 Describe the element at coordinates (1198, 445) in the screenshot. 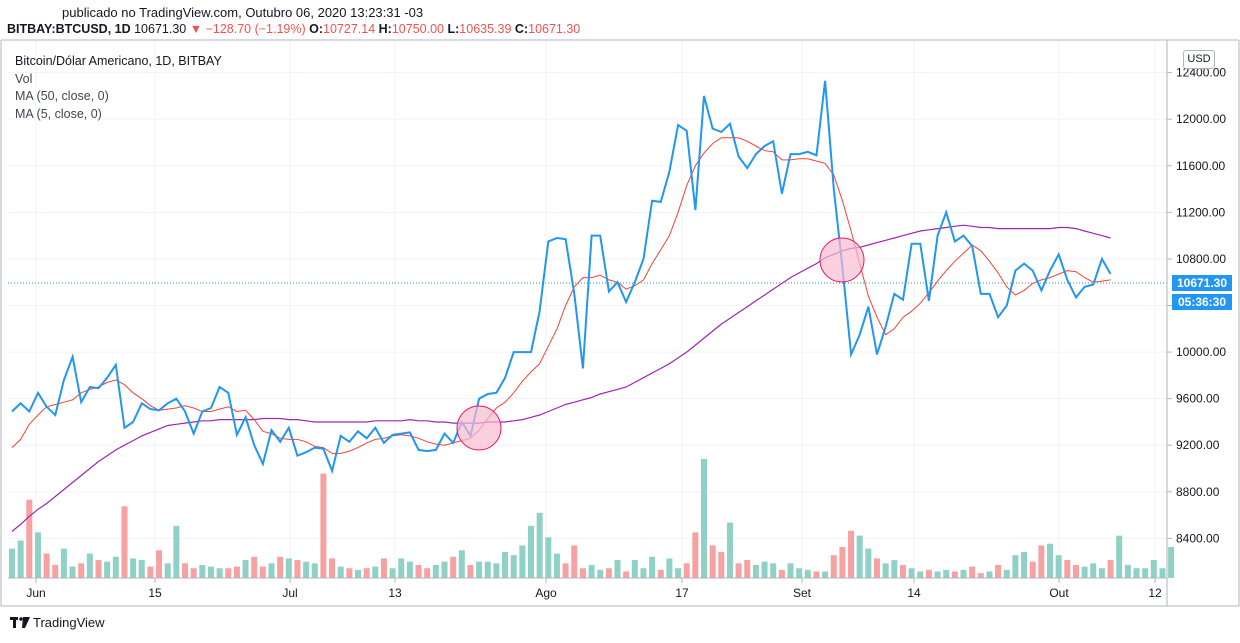

I see `y-tick-label: 9200.00` at that location.